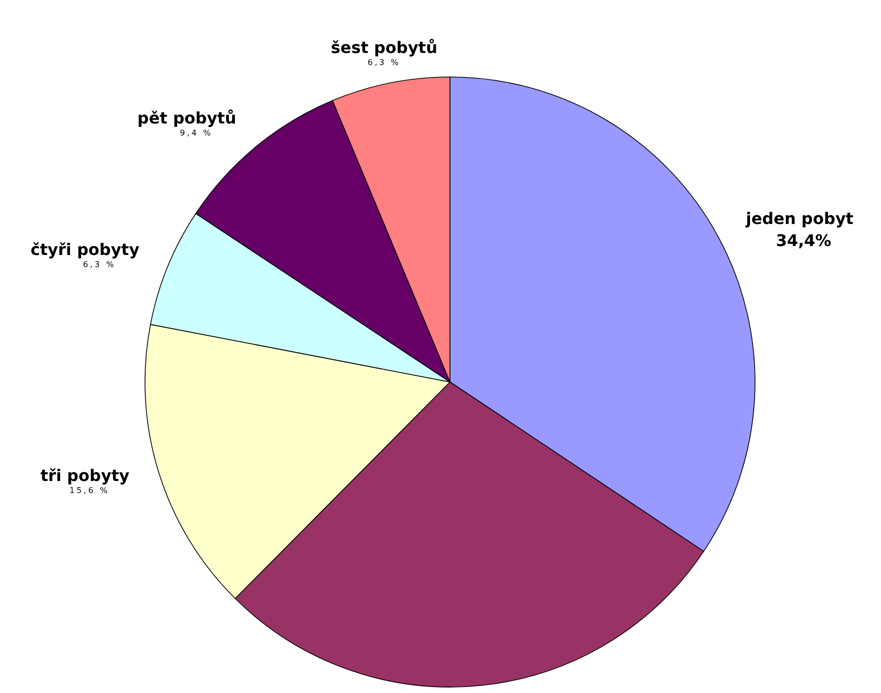 The height and width of the screenshot is (693, 881). What do you see at coordinates (89, 491) in the screenshot?
I see `data-label: 15,6 %` at bounding box center [89, 491].